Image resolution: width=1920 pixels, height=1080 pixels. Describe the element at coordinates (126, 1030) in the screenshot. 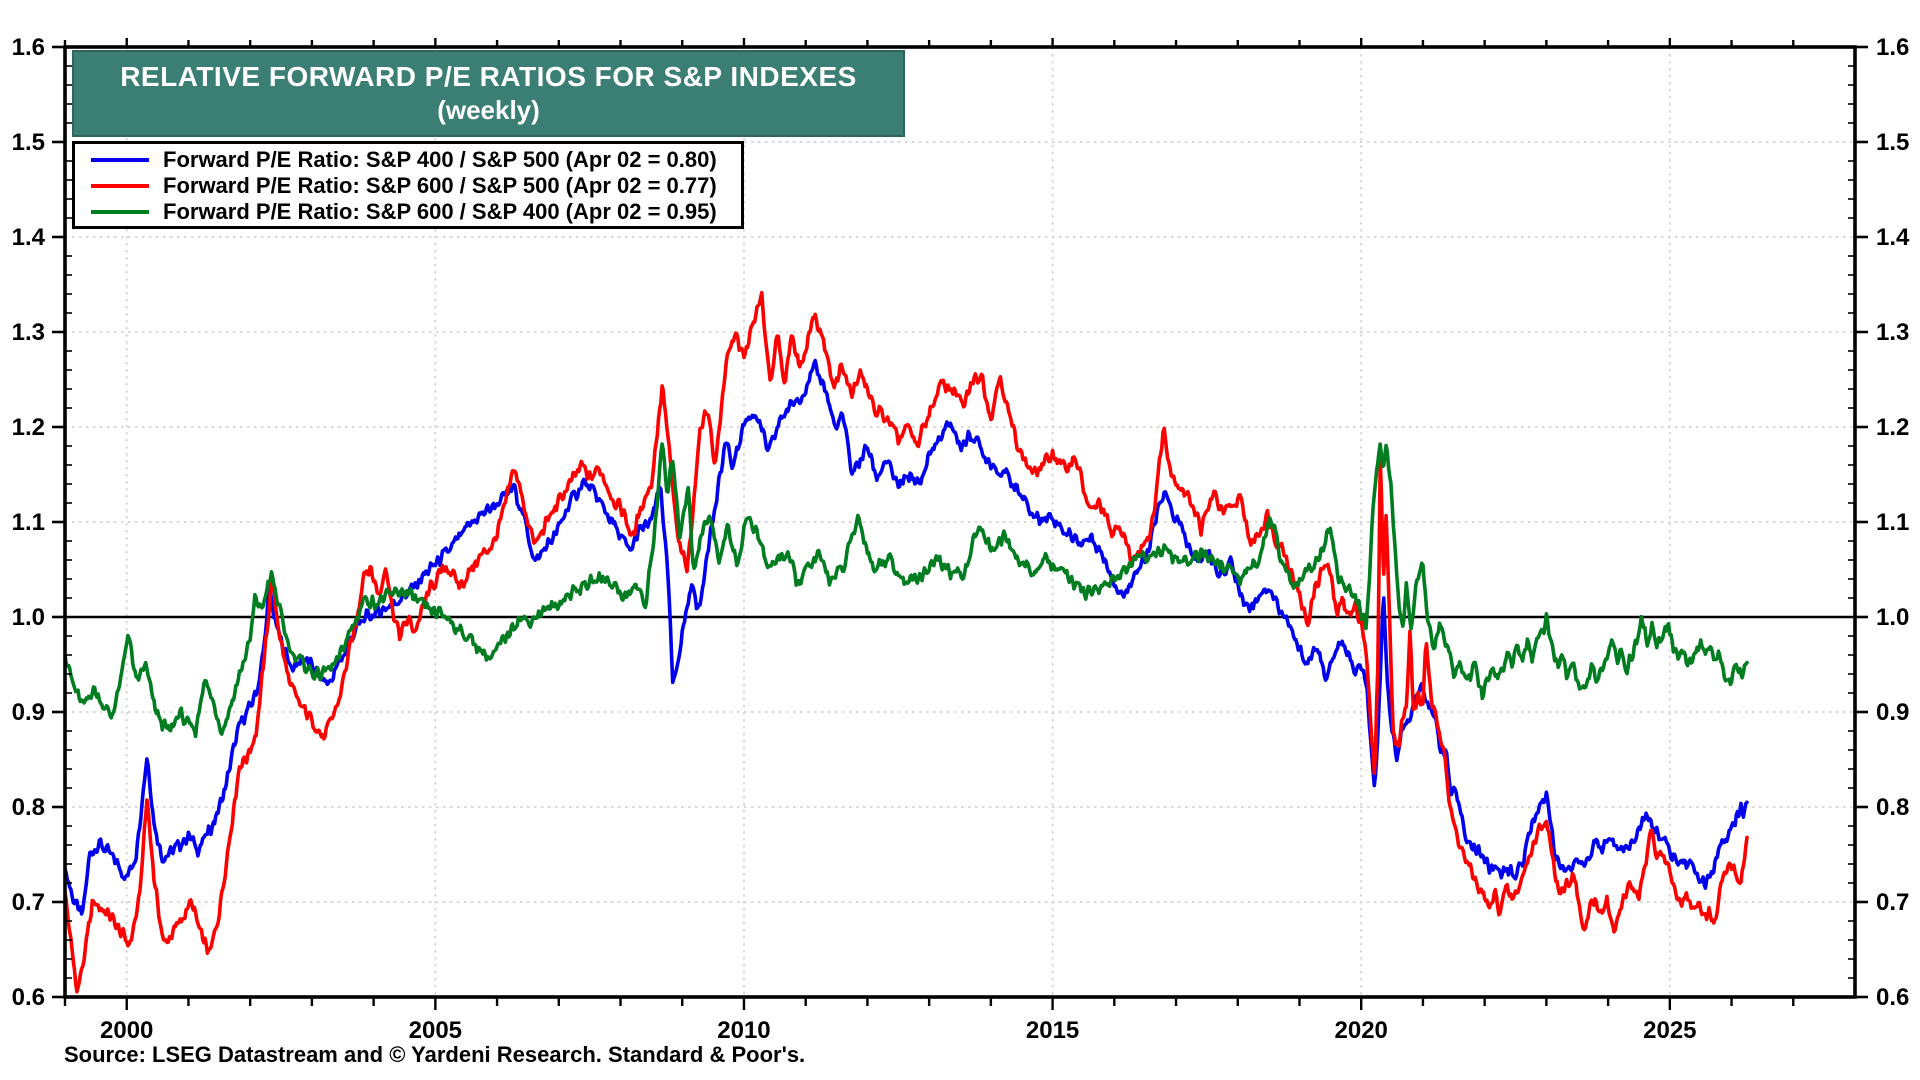

I see `x-axis-label: 2000` at that location.